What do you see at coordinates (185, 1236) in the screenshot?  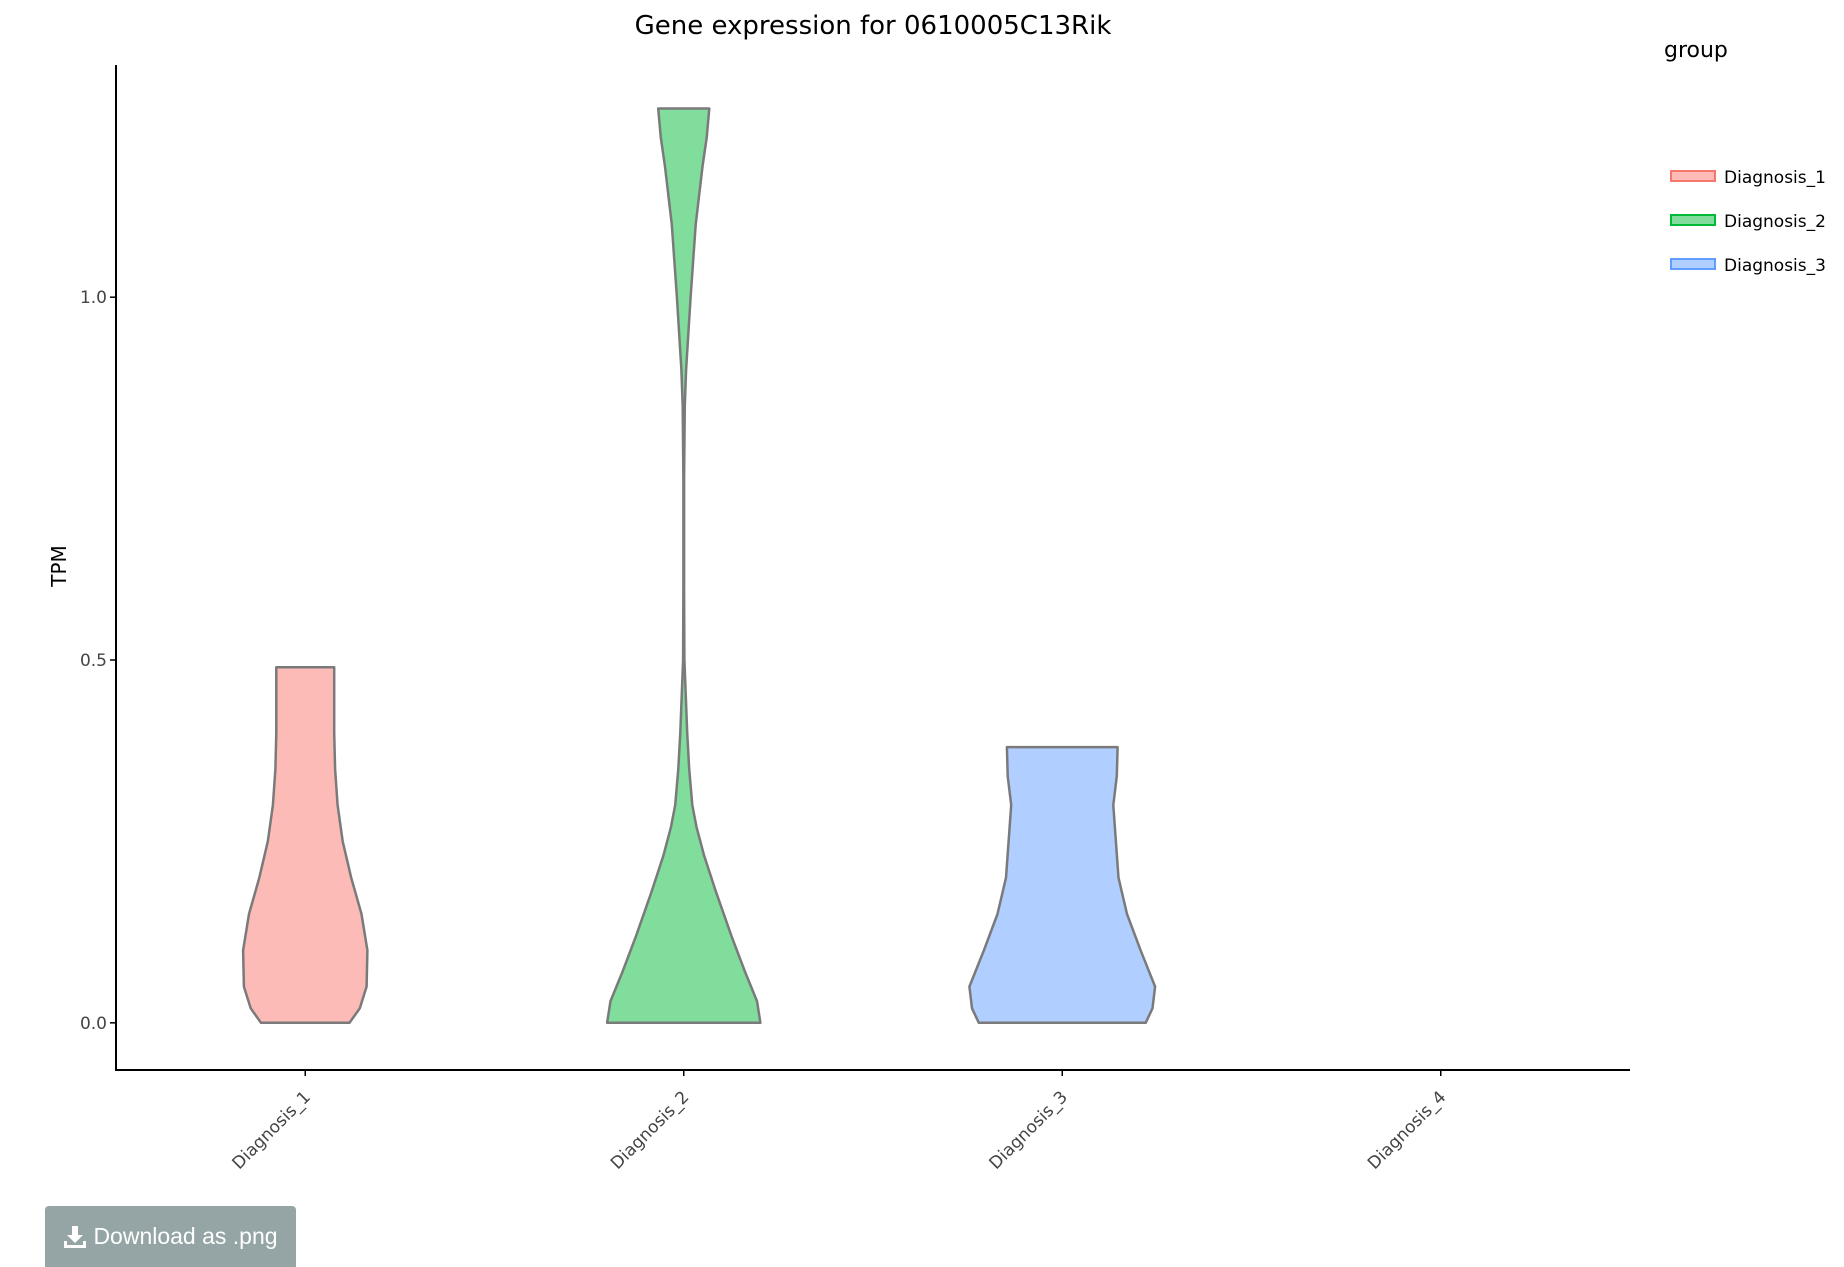 I see `download-button-label: Download as .png` at bounding box center [185, 1236].